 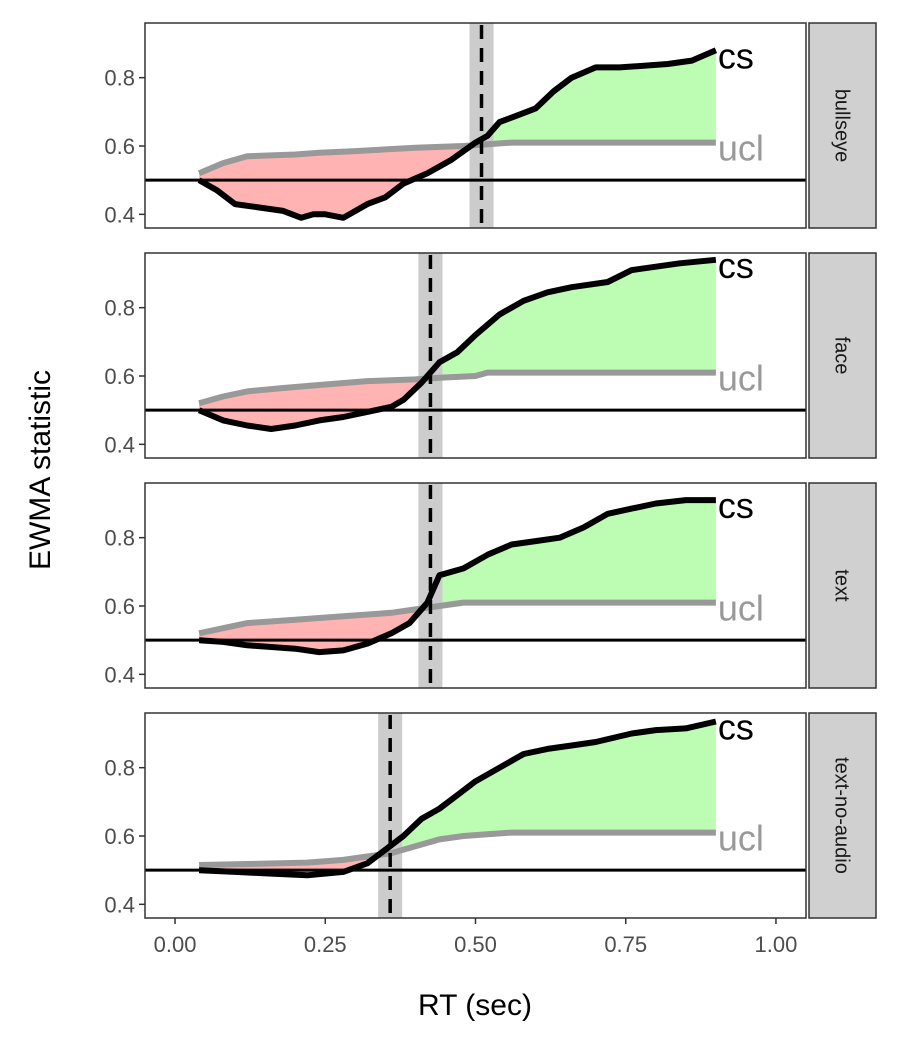 I want to click on facet-strip-label: face, so click(x=842, y=356).